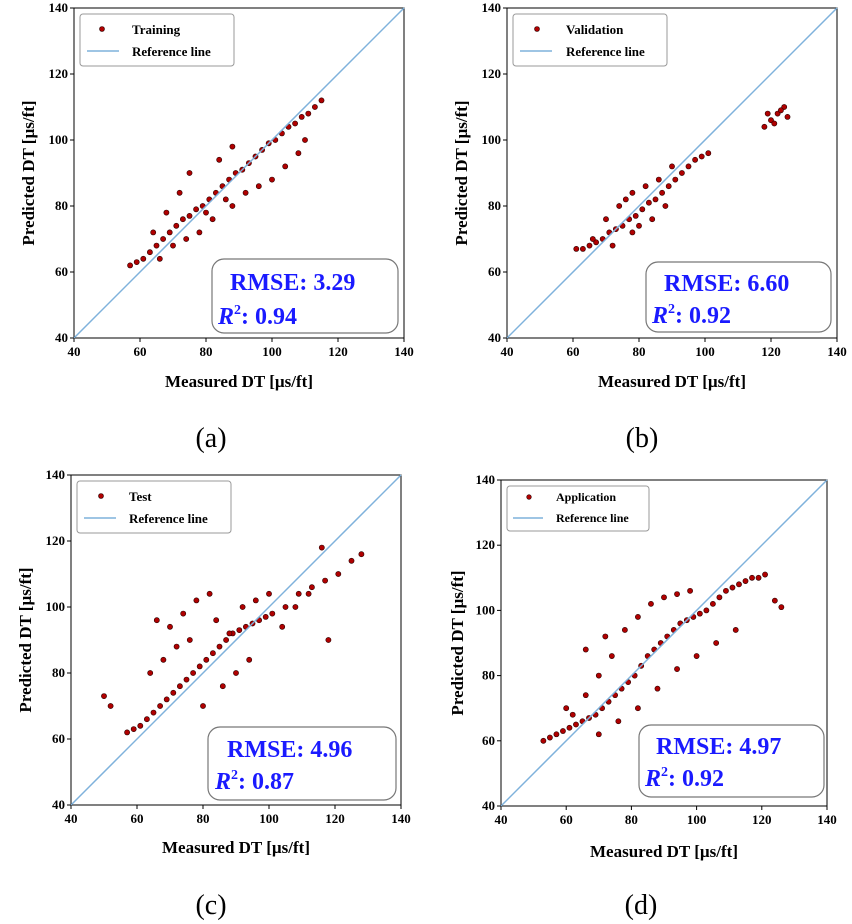  Describe the element at coordinates (726, 284) in the screenshot. I see `rmse-label: RMSE: 6.60` at that location.